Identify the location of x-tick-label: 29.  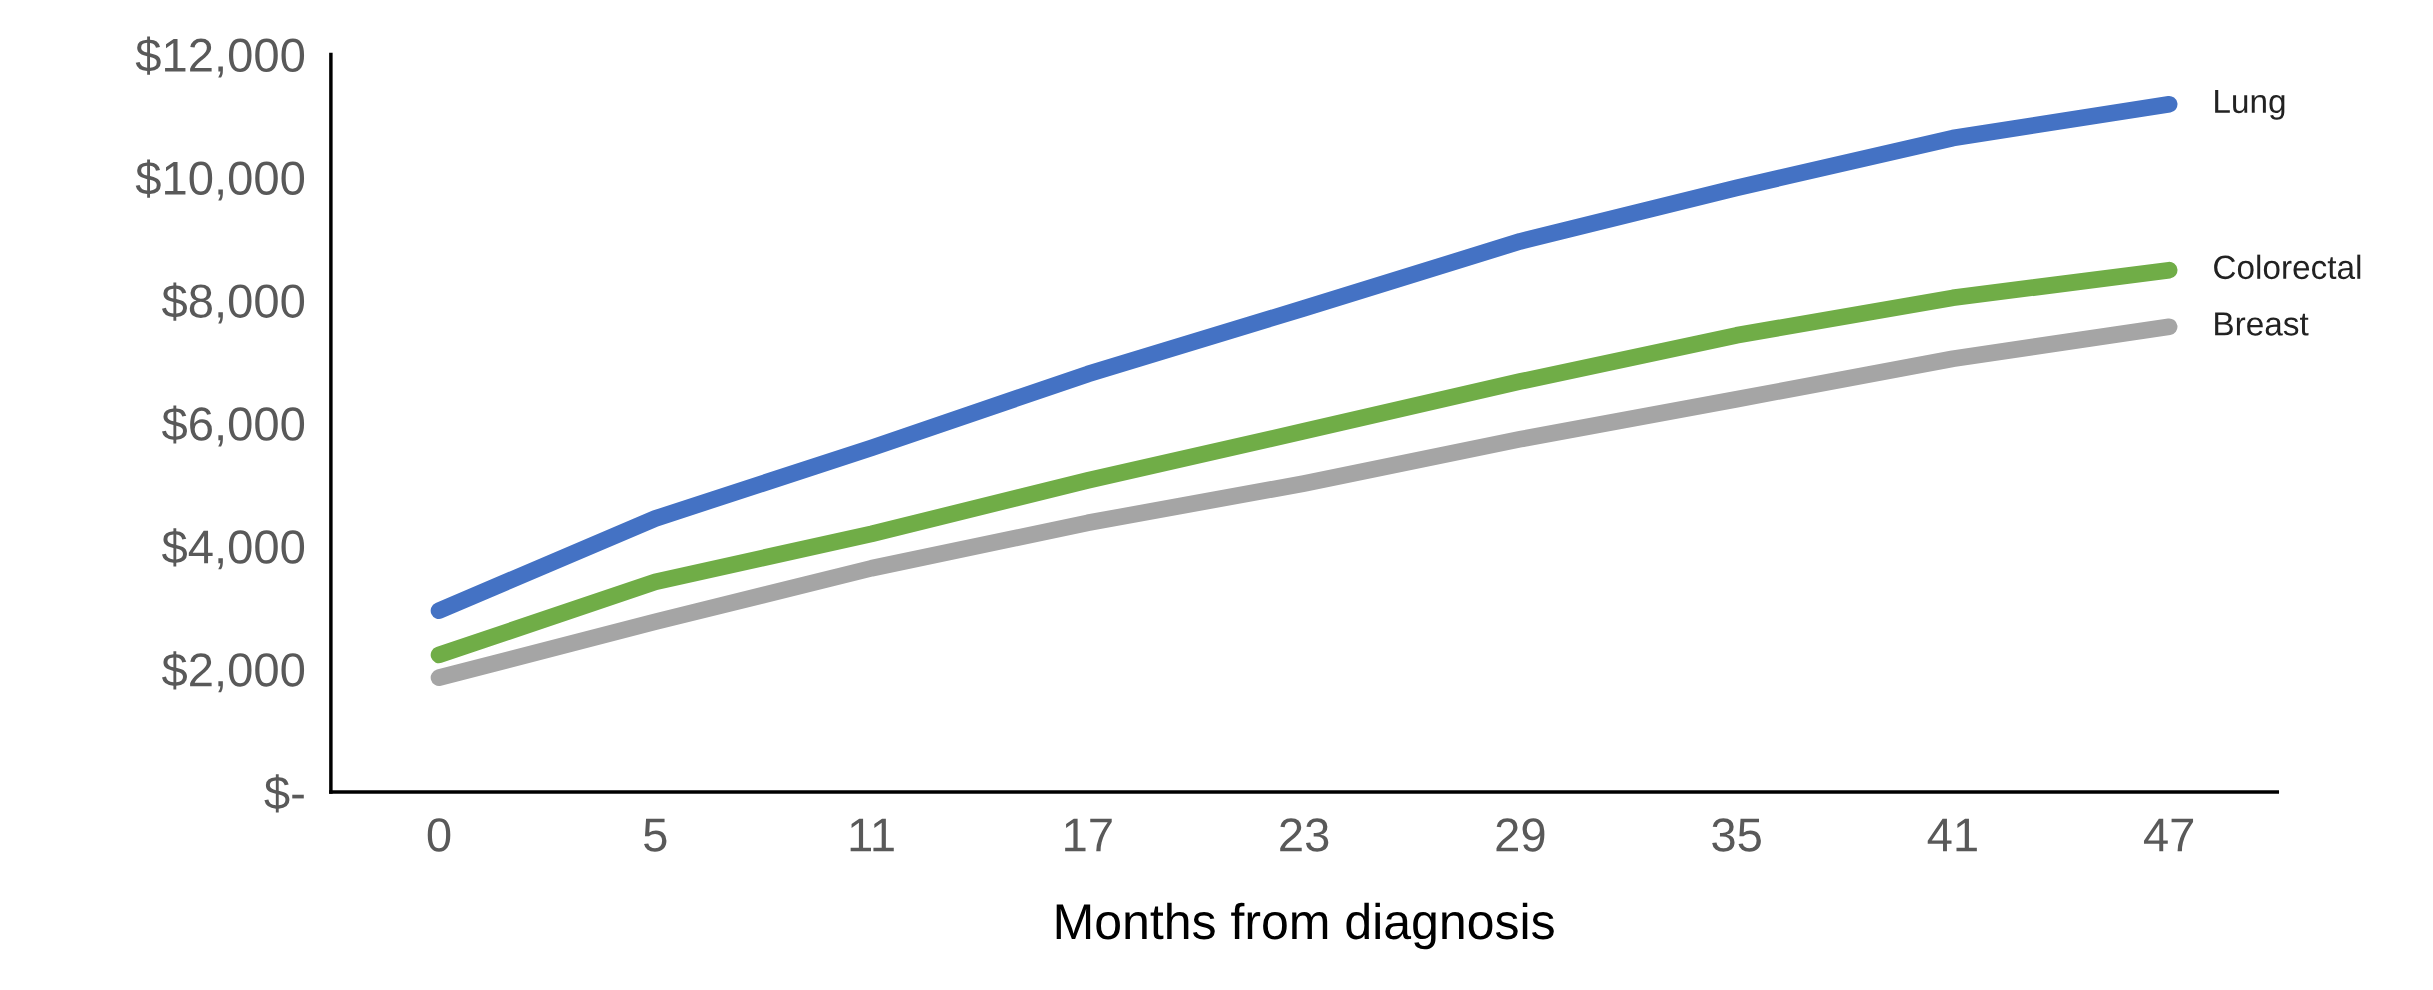
(1520, 835).